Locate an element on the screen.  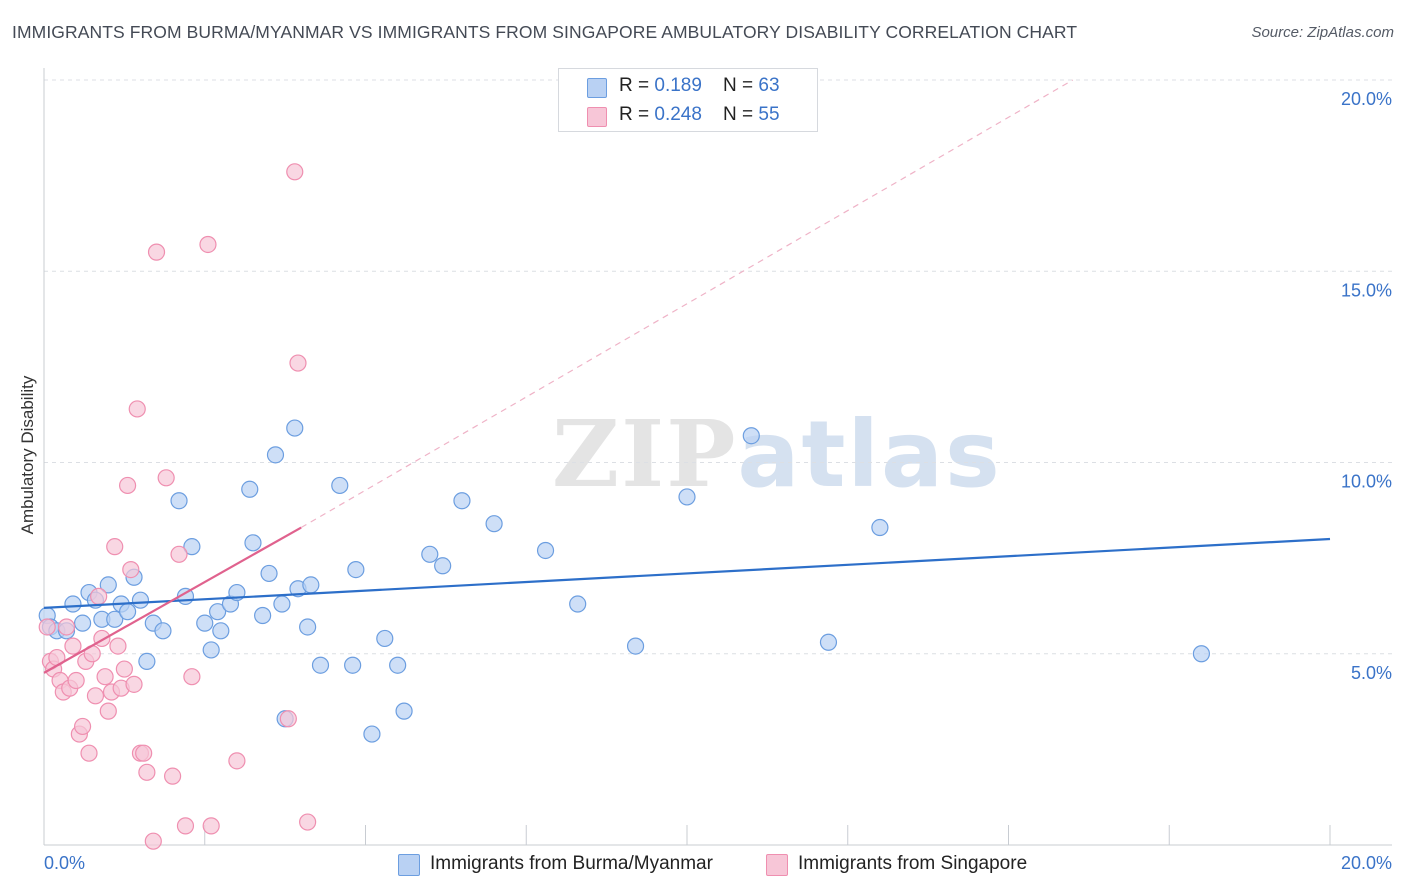
watermark: ZIPatlas is located at coordinates (777, 454).